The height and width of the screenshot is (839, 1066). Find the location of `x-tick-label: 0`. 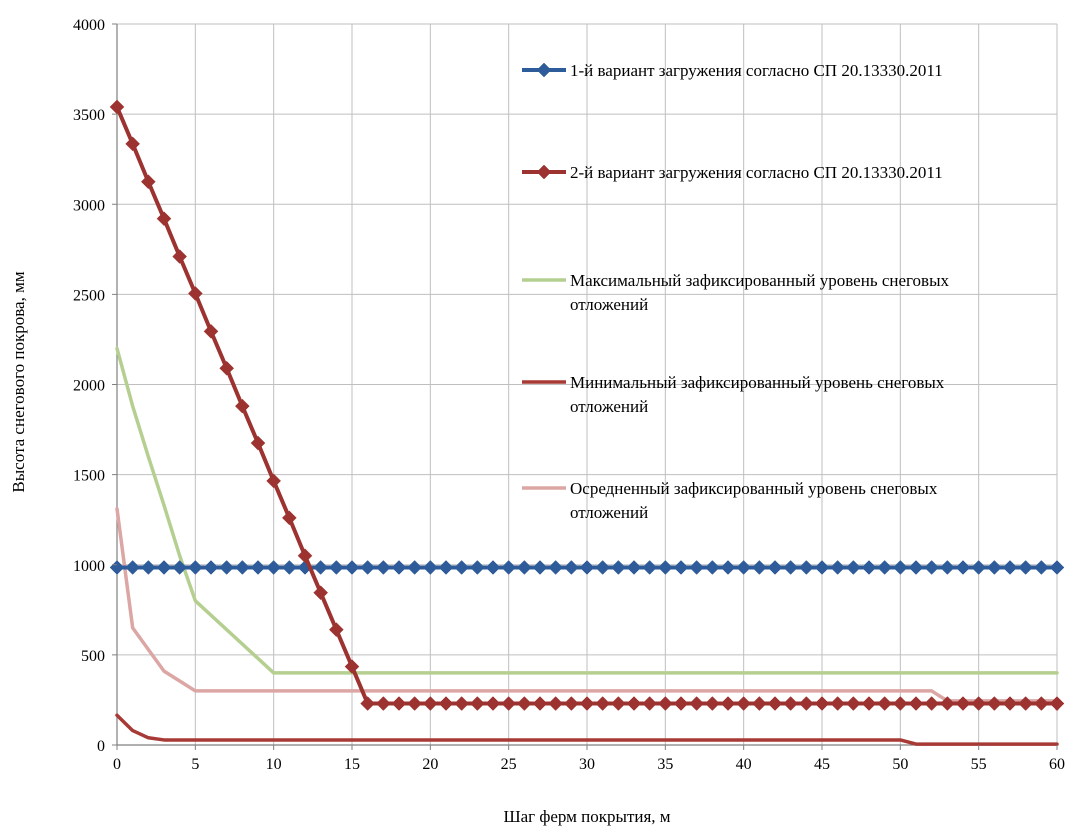

x-tick-label: 0 is located at coordinates (117, 764).